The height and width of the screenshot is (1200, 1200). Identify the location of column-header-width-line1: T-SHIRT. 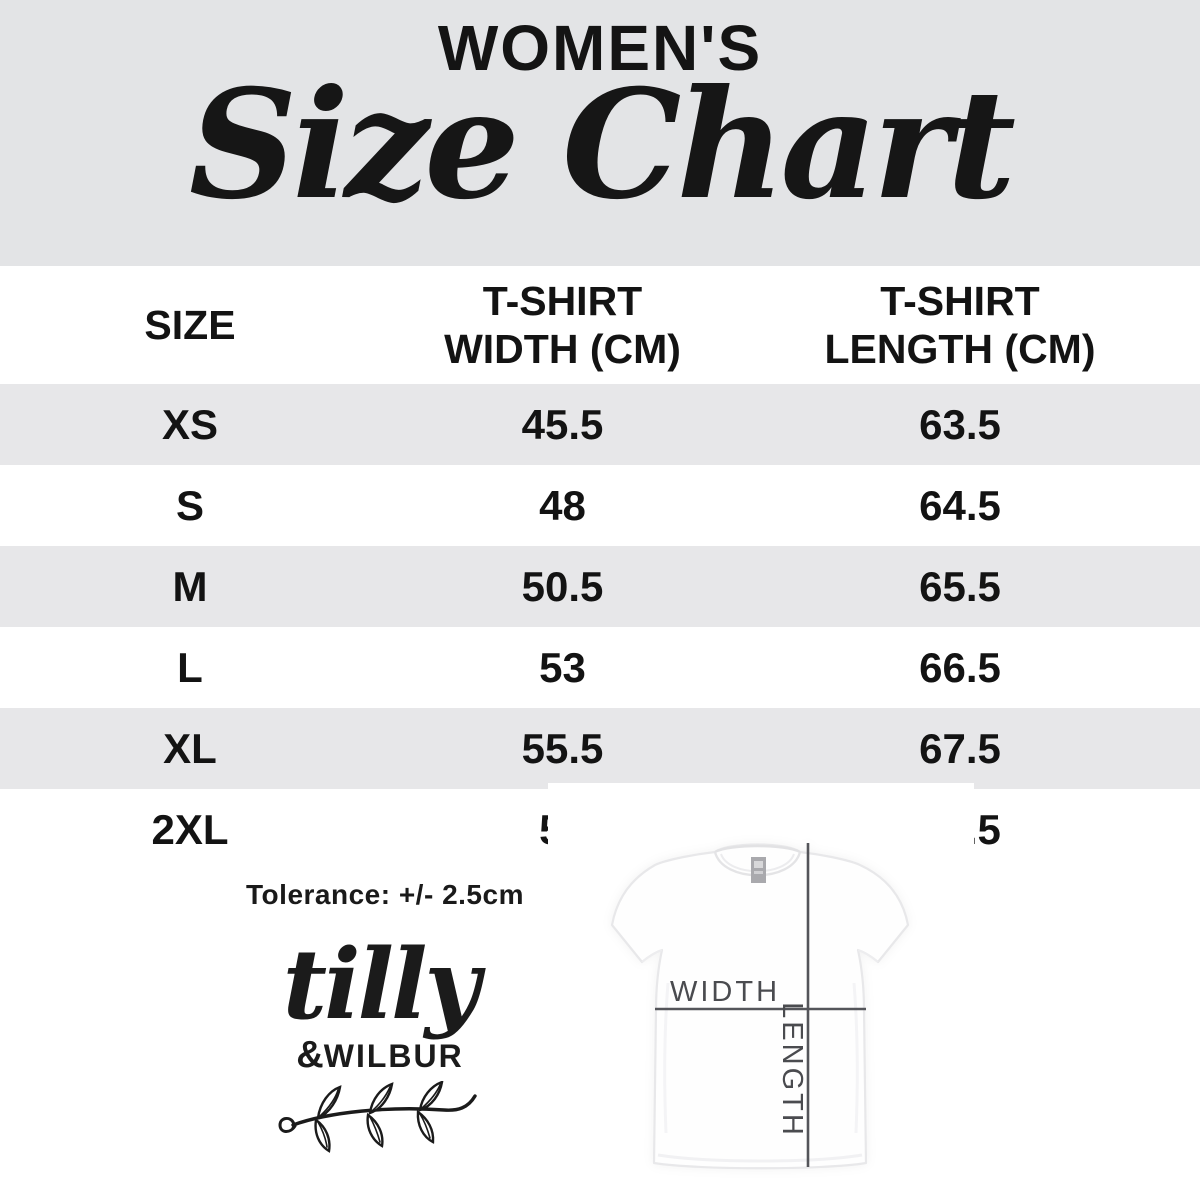
(562, 300).